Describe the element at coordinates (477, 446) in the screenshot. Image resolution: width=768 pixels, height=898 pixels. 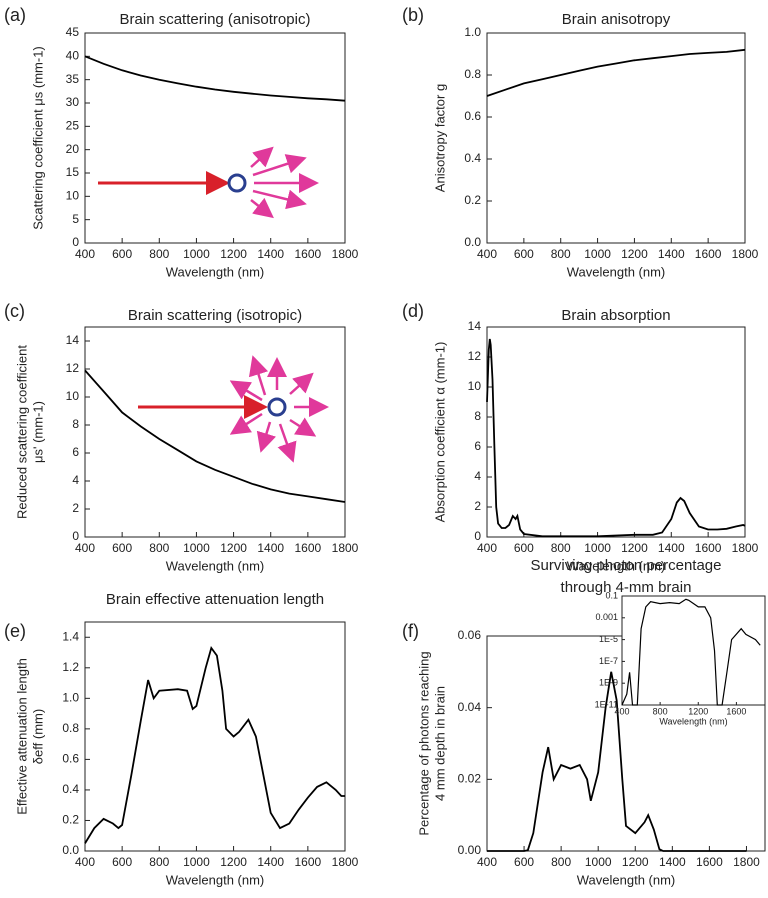
I see `y-tick-label: 6` at that location.